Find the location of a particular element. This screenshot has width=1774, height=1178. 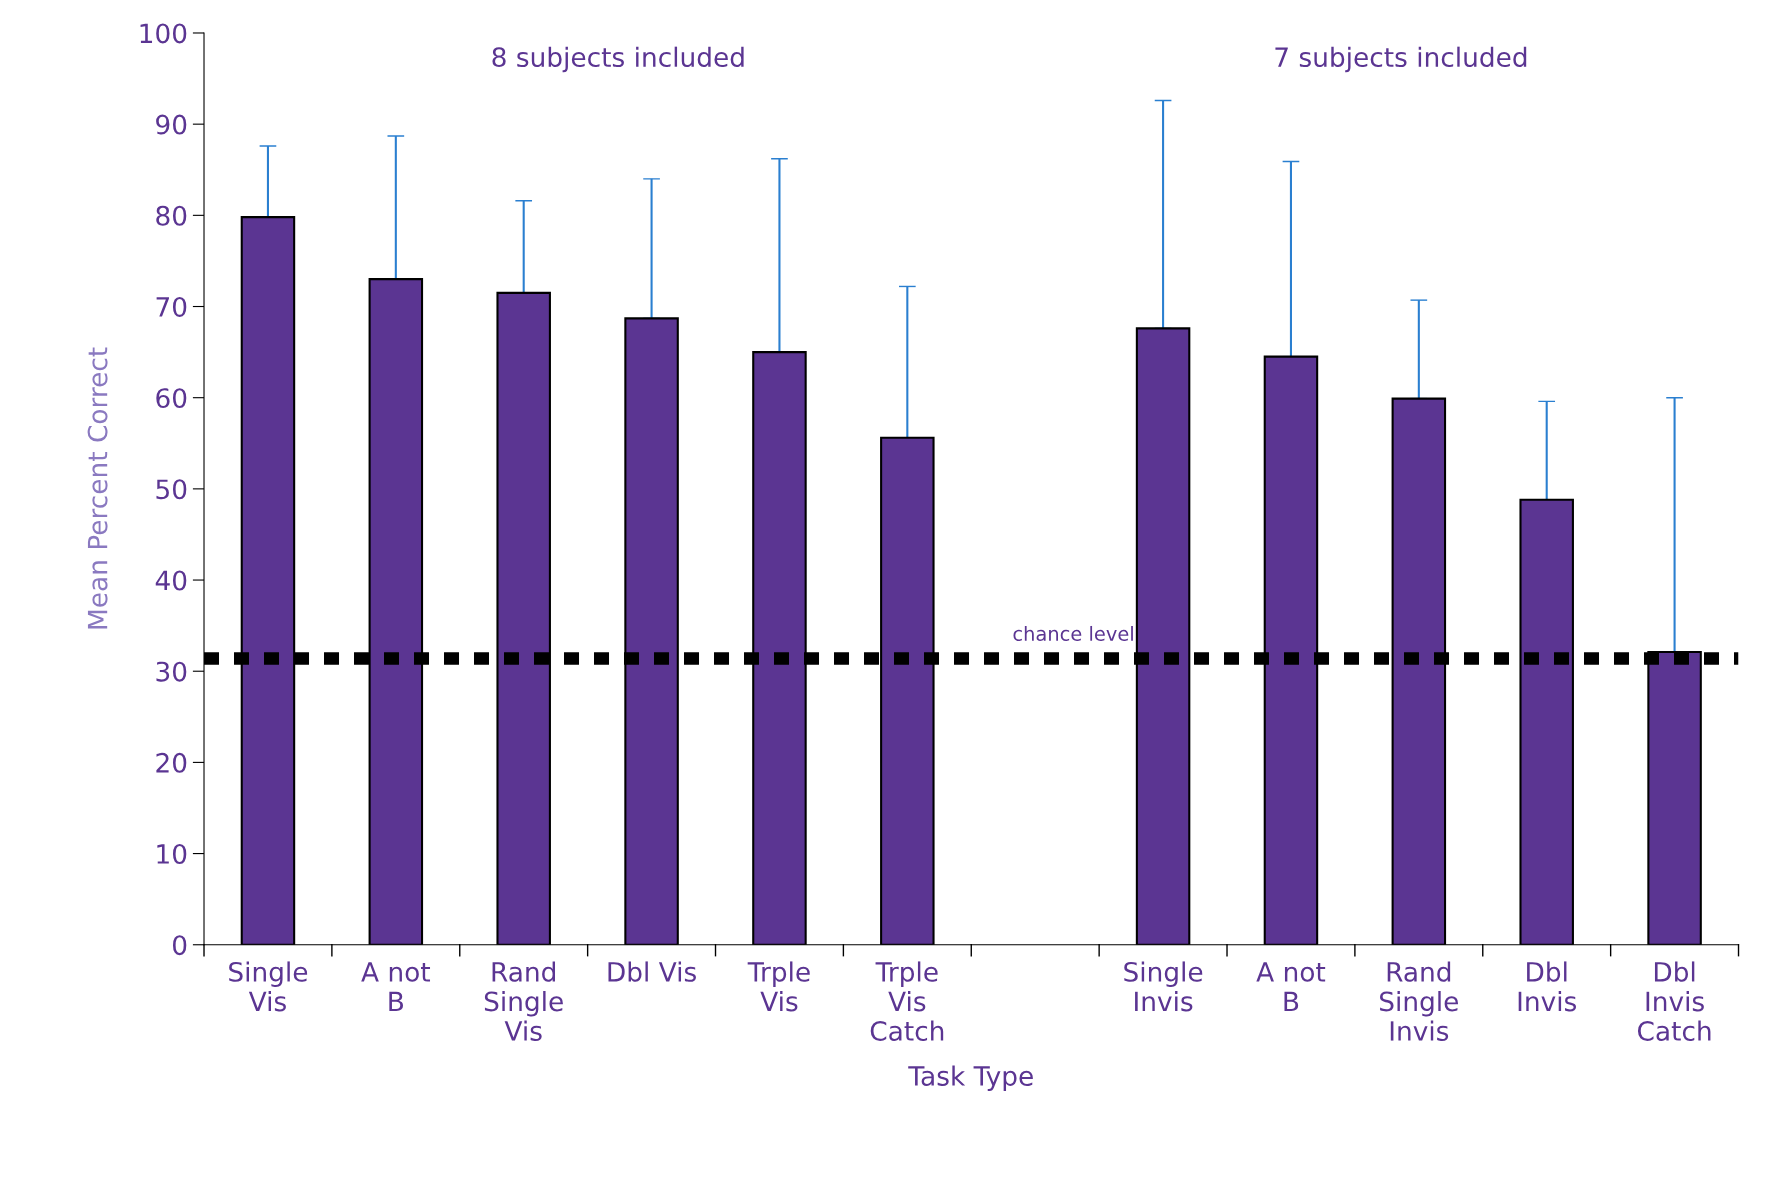

y-tick-label: 80 is located at coordinates (171, 215).